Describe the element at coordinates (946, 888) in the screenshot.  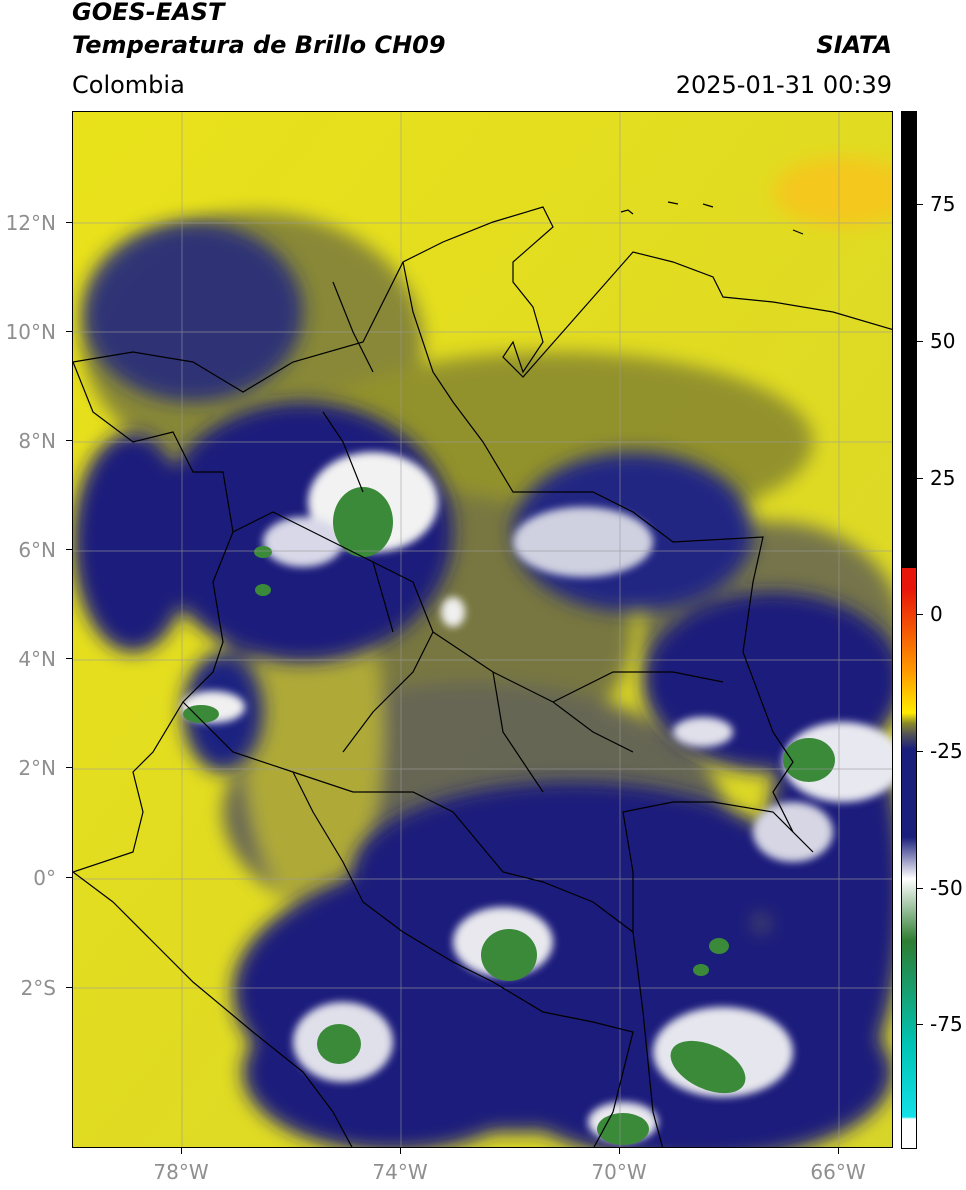
I see `colorbar-label: -50` at that location.